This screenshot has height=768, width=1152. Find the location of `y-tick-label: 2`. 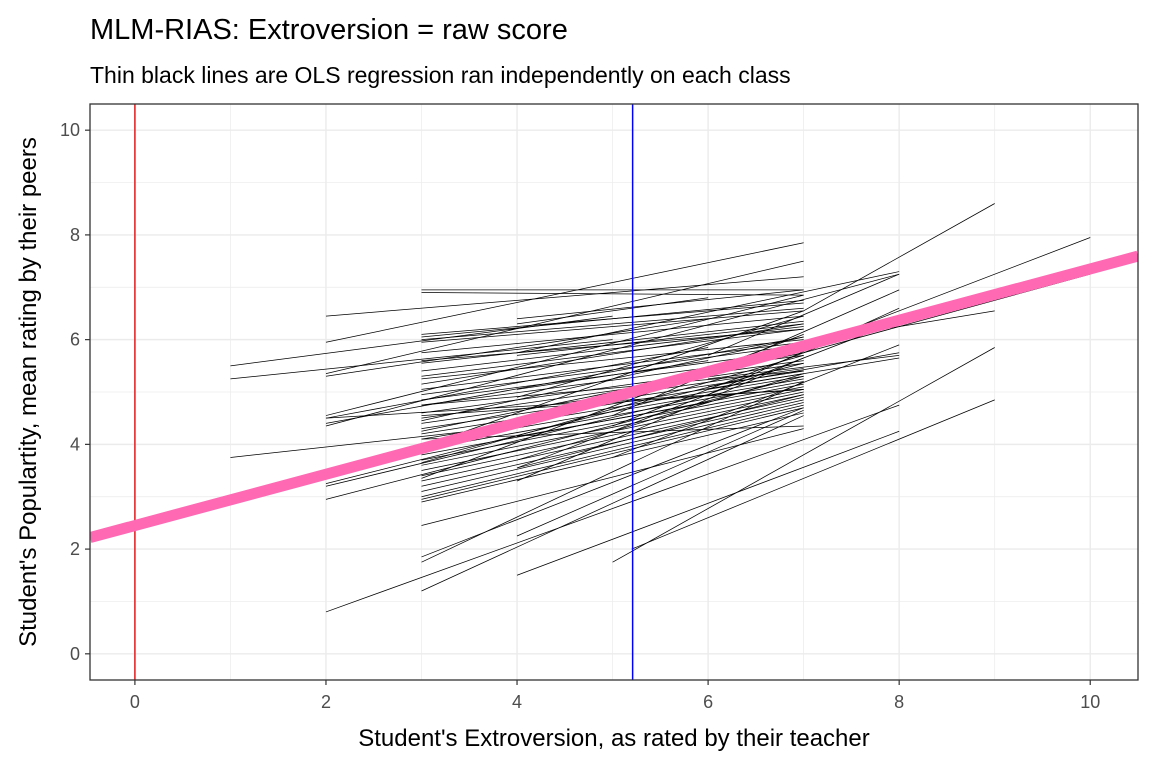

y-tick-label: 2 is located at coordinates (75, 549).